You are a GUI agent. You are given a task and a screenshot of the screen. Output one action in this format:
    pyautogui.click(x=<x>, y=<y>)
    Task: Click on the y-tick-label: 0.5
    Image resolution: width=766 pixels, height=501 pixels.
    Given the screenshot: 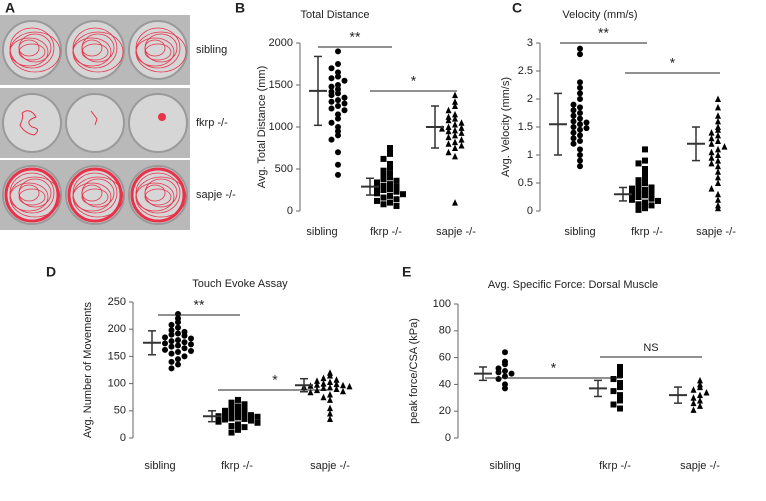 What is the action you would take?
    pyautogui.click(x=525, y=183)
    